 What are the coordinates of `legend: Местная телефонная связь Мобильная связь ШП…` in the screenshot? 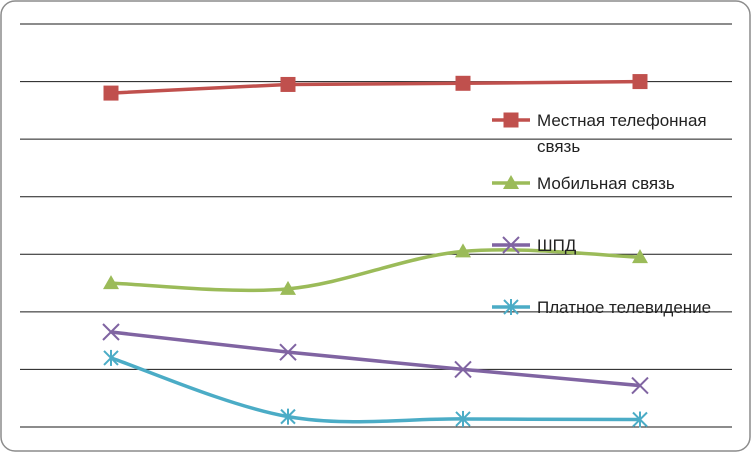 It's located at (601, 214).